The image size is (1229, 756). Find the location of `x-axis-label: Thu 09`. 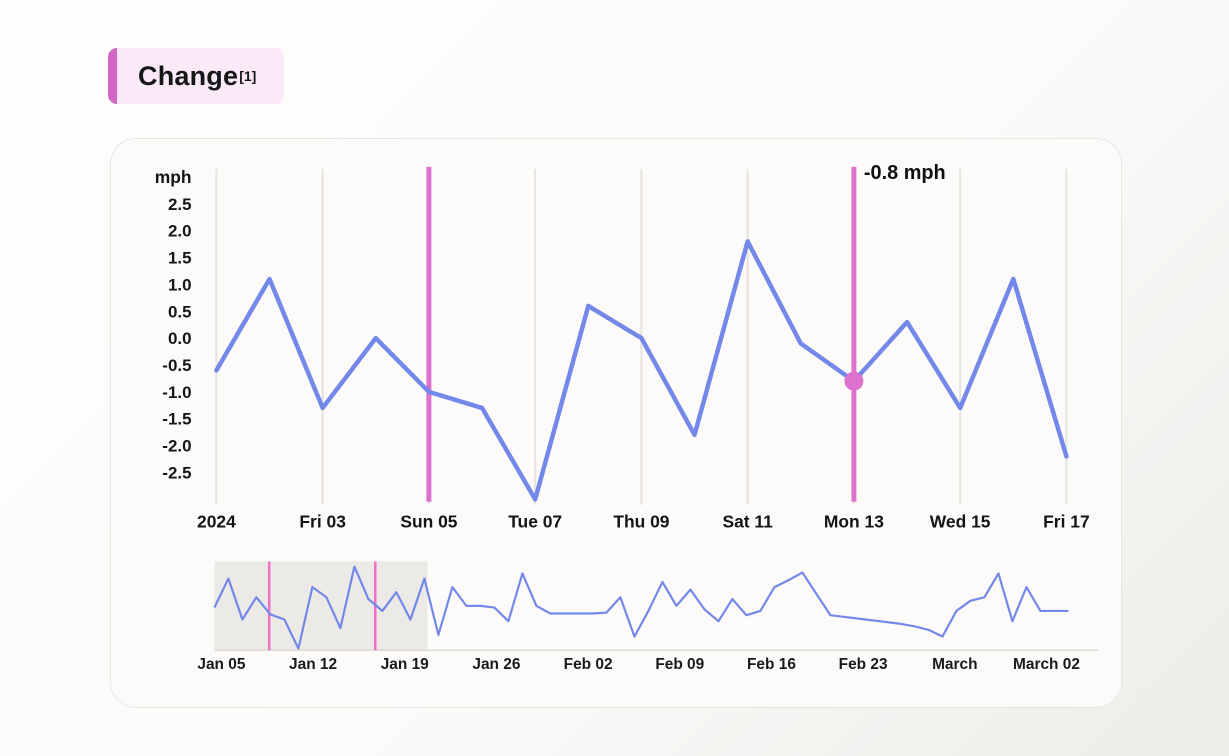

x-axis-label: Thu 09 is located at coordinates (641, 522).